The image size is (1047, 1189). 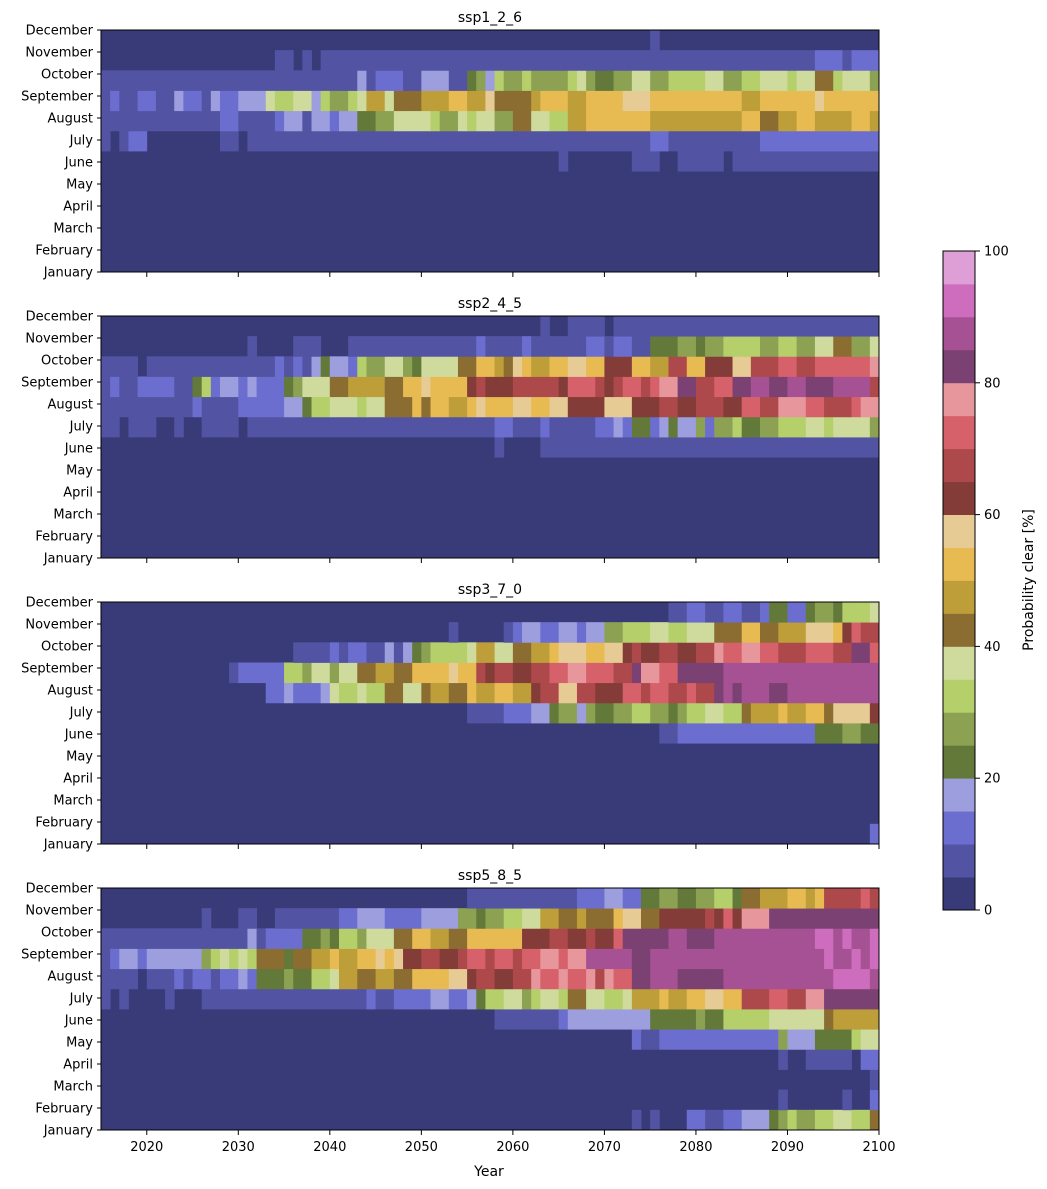 I want to click on colorbar-tick-label: 60, so click(x=992, y=515).